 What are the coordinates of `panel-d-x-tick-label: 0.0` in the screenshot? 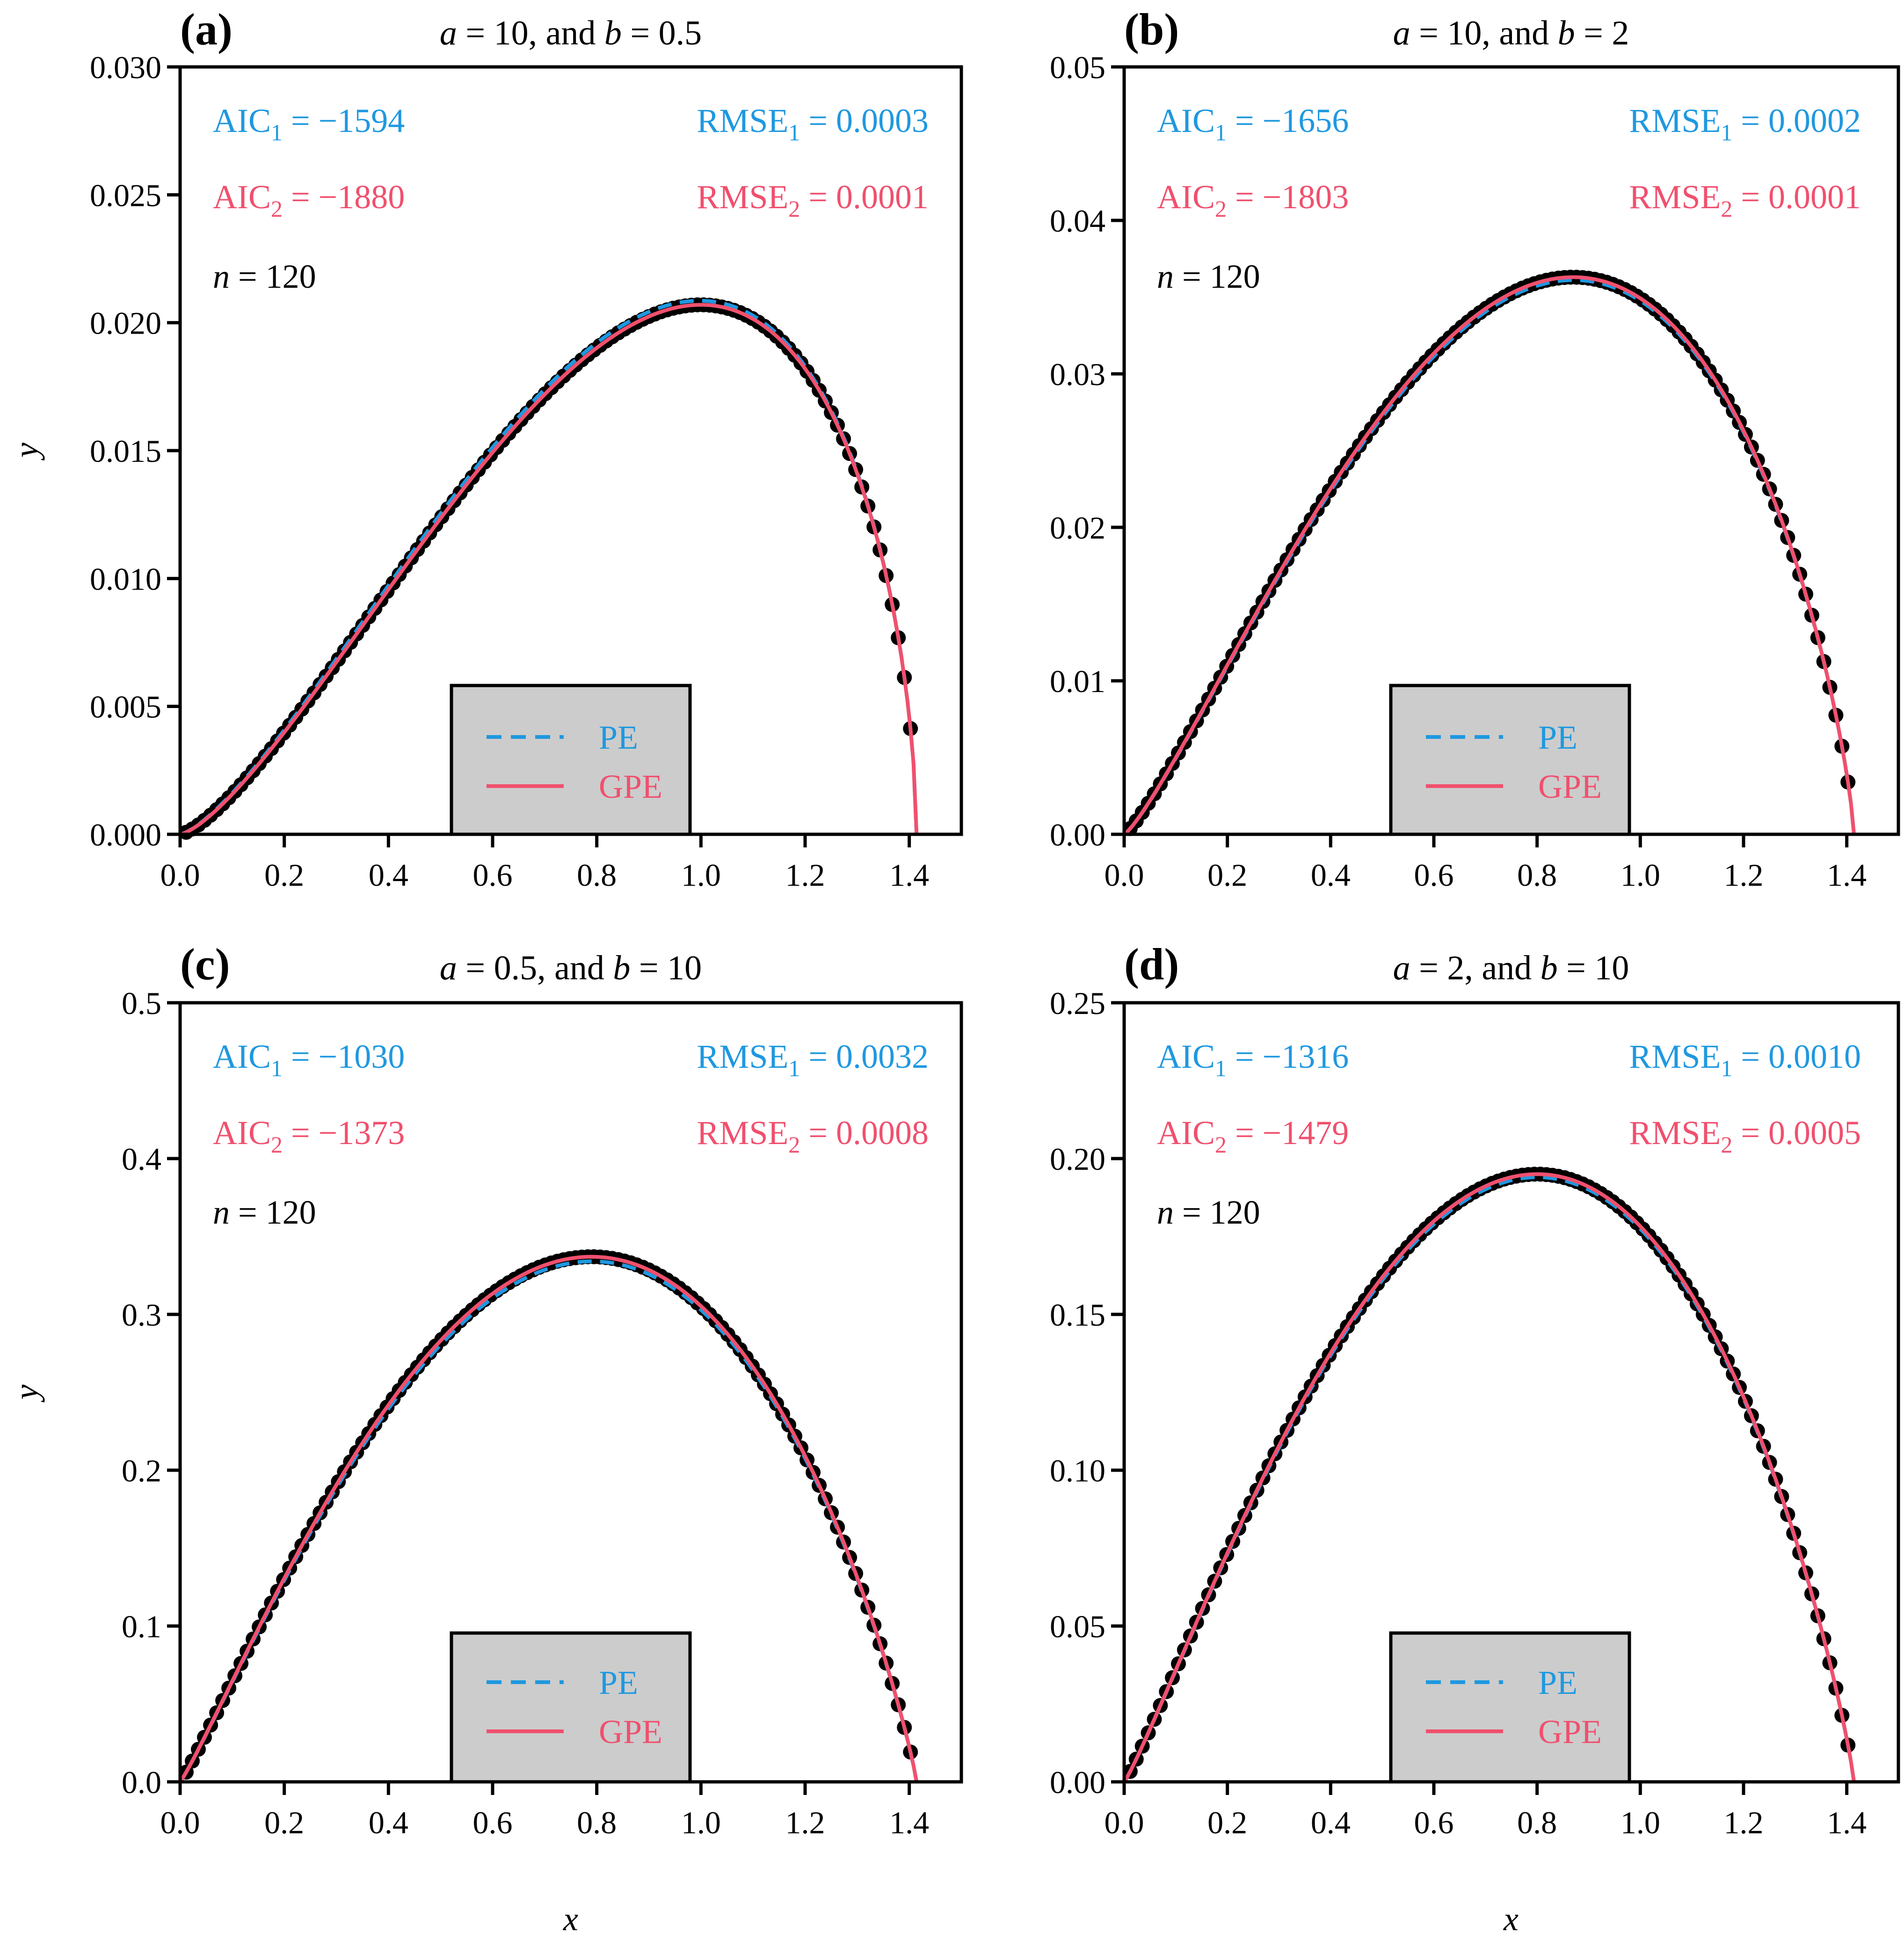 It's located at (1124, 1822).